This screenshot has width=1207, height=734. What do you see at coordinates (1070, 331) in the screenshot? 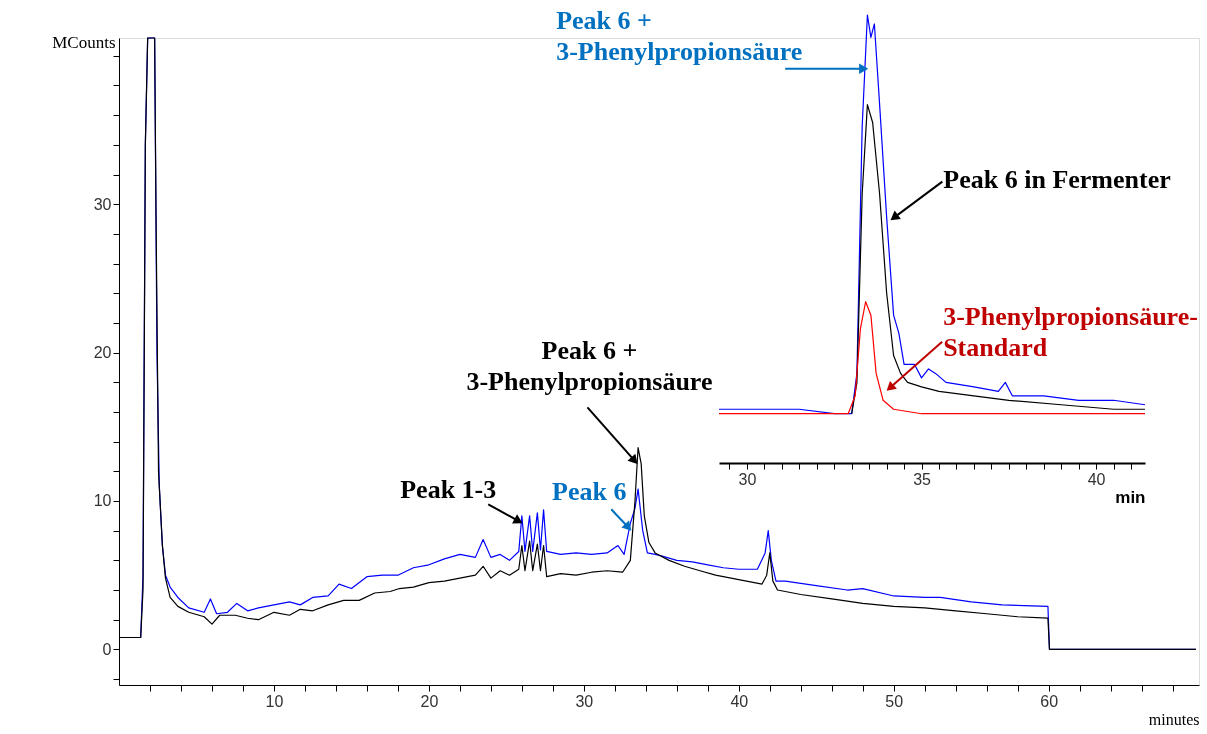
I see `annotation: 3-Phenylpropionsäure- Standard` at bounding box center [1070, 331].